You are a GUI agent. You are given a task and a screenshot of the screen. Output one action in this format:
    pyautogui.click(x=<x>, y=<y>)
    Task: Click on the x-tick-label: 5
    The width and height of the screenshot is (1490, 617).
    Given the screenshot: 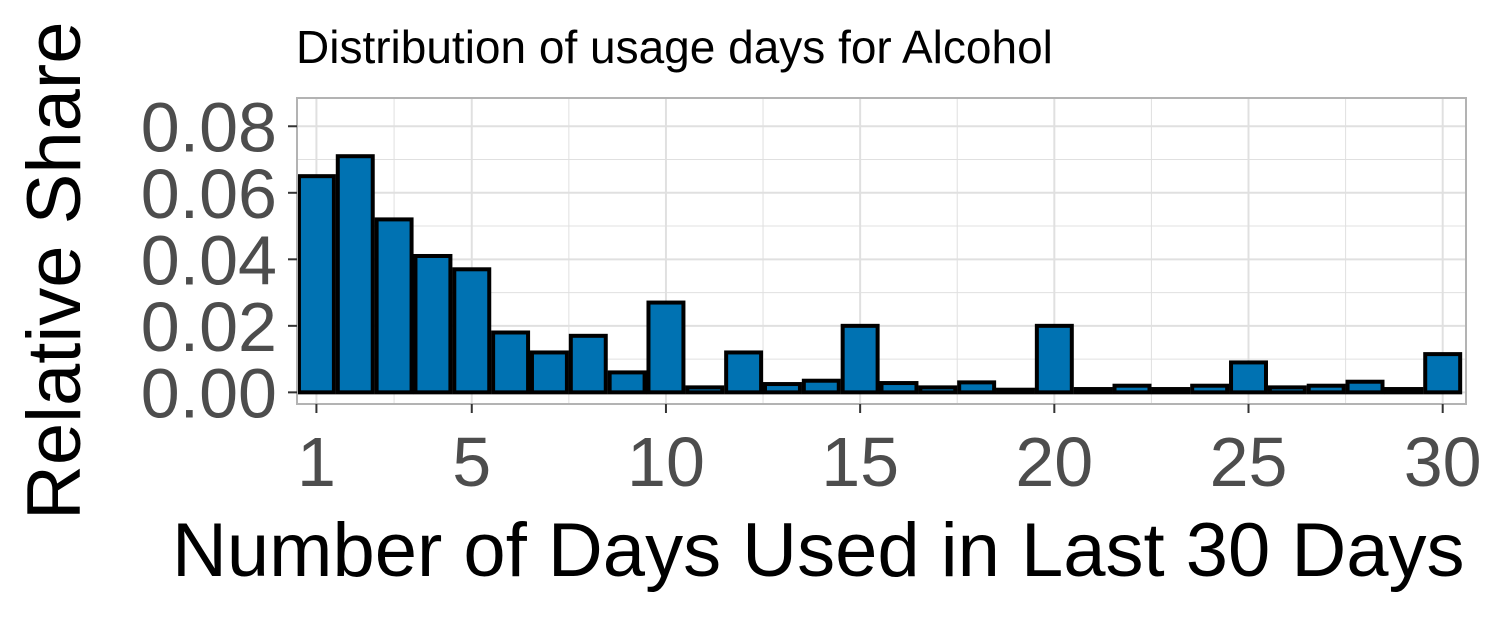 What is the action you would take?
    pyautogui.click(x=471, y=462)
    